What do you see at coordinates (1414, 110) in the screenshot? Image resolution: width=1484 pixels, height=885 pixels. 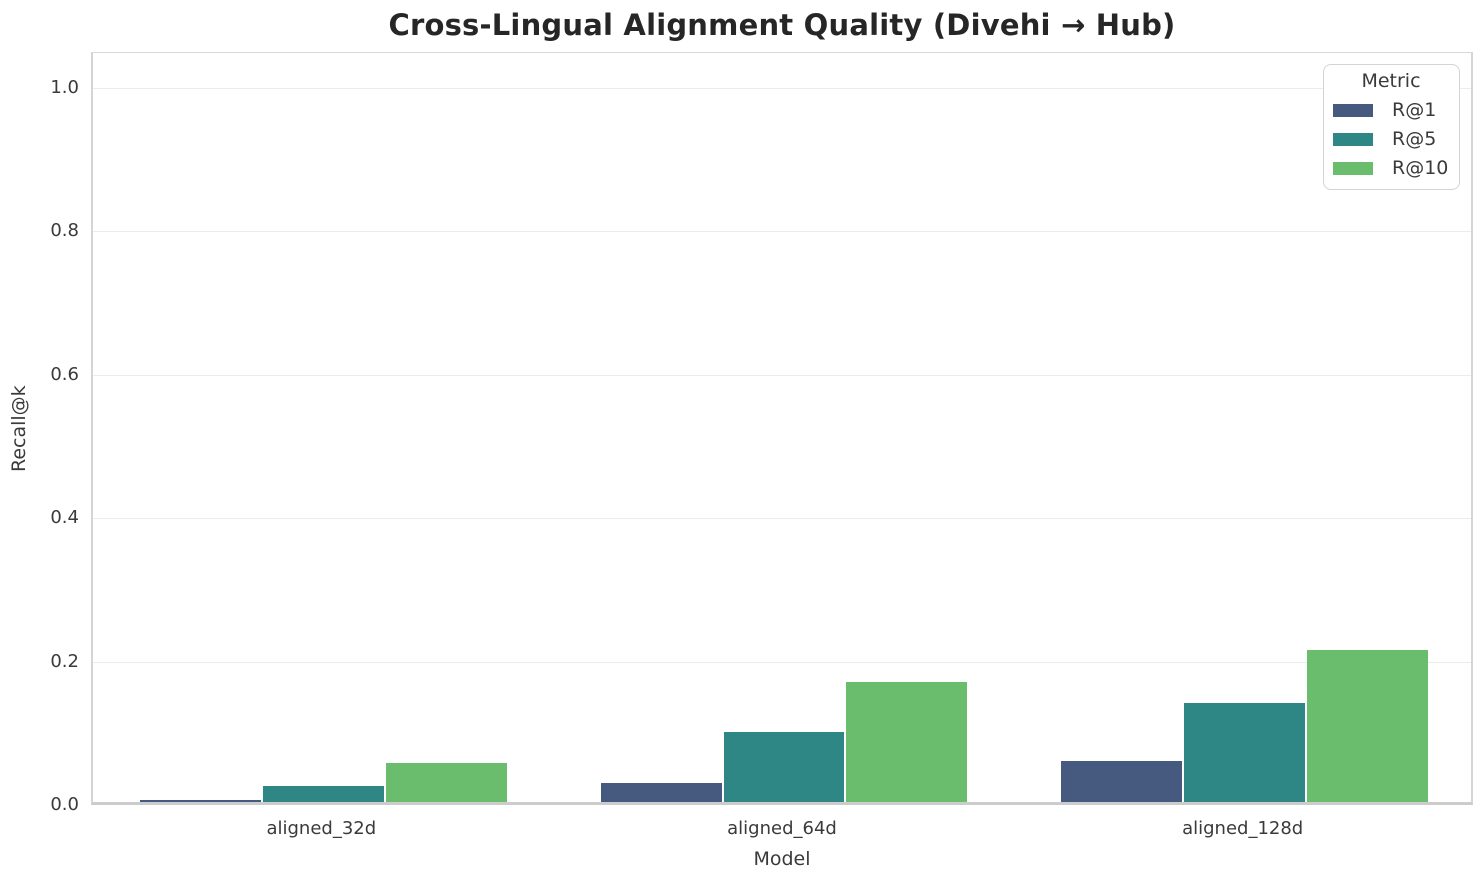 I see `legend-label: R@1` at bounding box center [1414, 110].